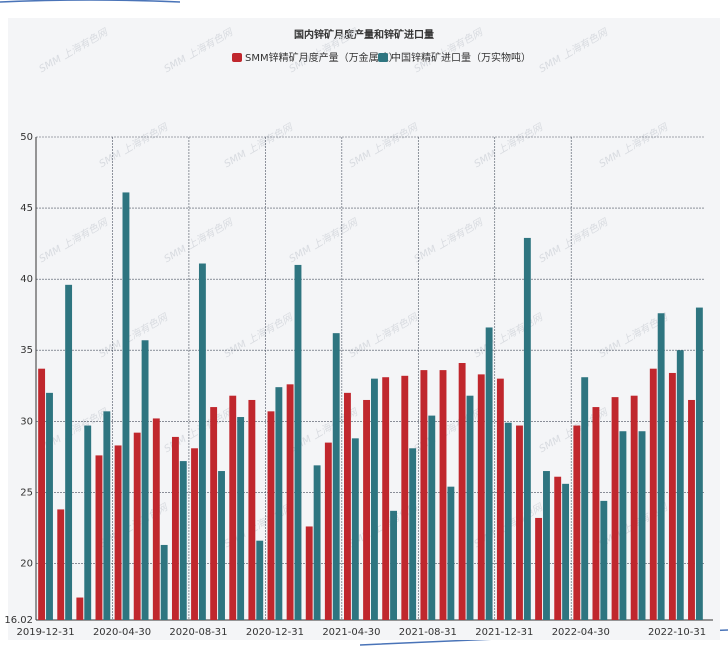 This screenshot has height=647, width=728. I want to click on y-tick-label: 45, so click(26, 208).